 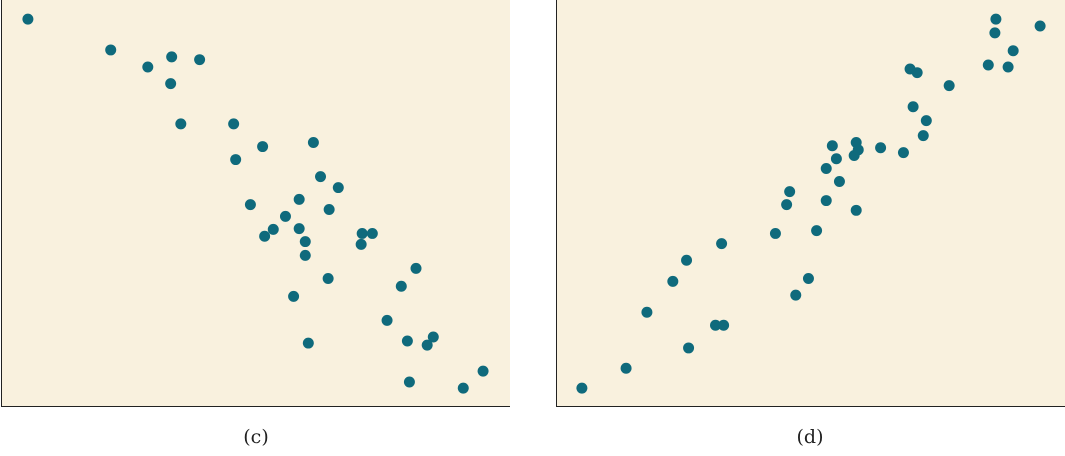 I want to click on caption-c: (c), so click(x=256, y=437).